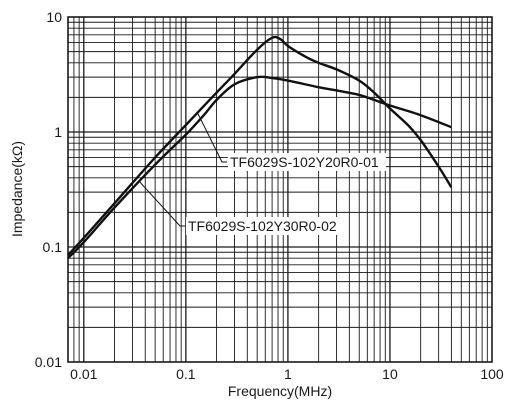  I want to click on y-tick-labels: 0.01 0.1 1 10, so click(48, 189).